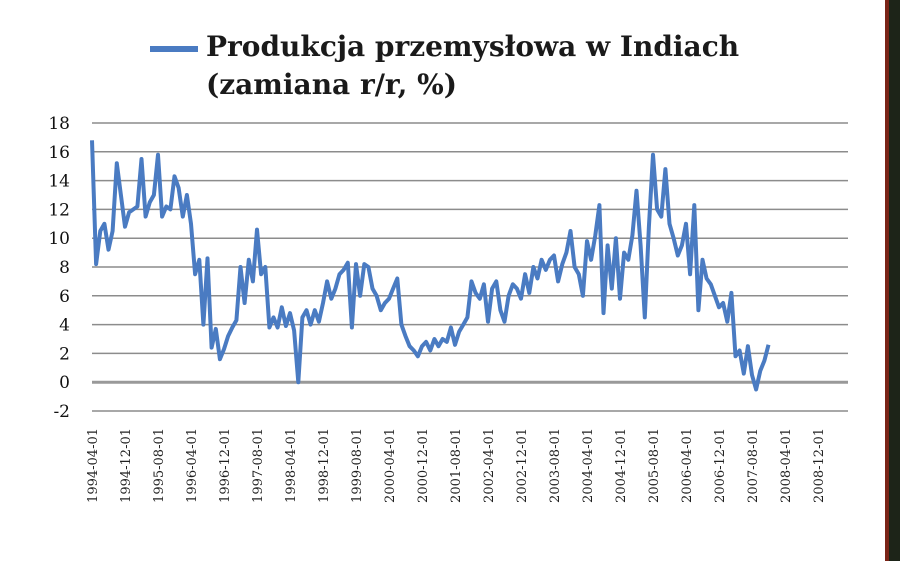 The height and width of the screenshot is (561, 900). Describe the element at coordinates (819, 465) in the screenshot. I see `x-tick-label: 2008-12-01` at that location.